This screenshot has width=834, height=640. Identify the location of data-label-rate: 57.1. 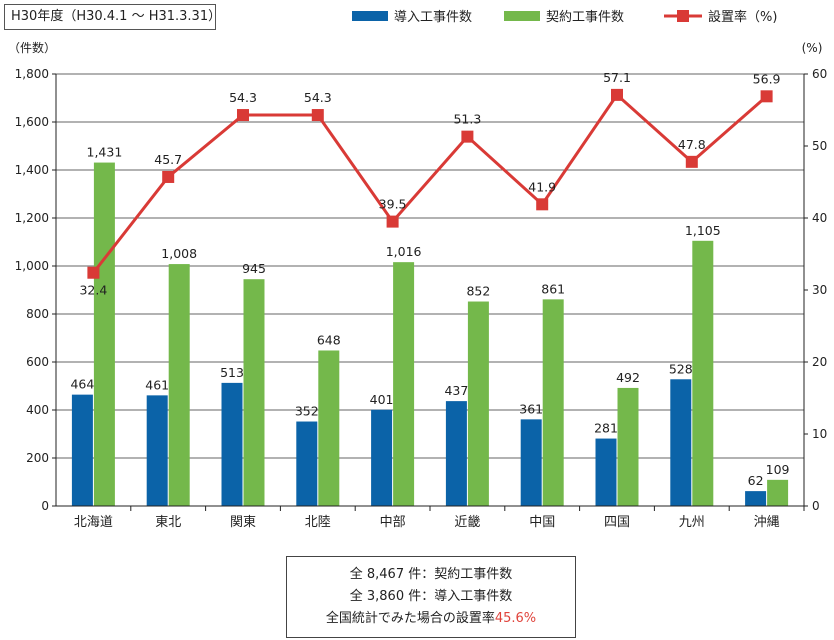
(617, 77).